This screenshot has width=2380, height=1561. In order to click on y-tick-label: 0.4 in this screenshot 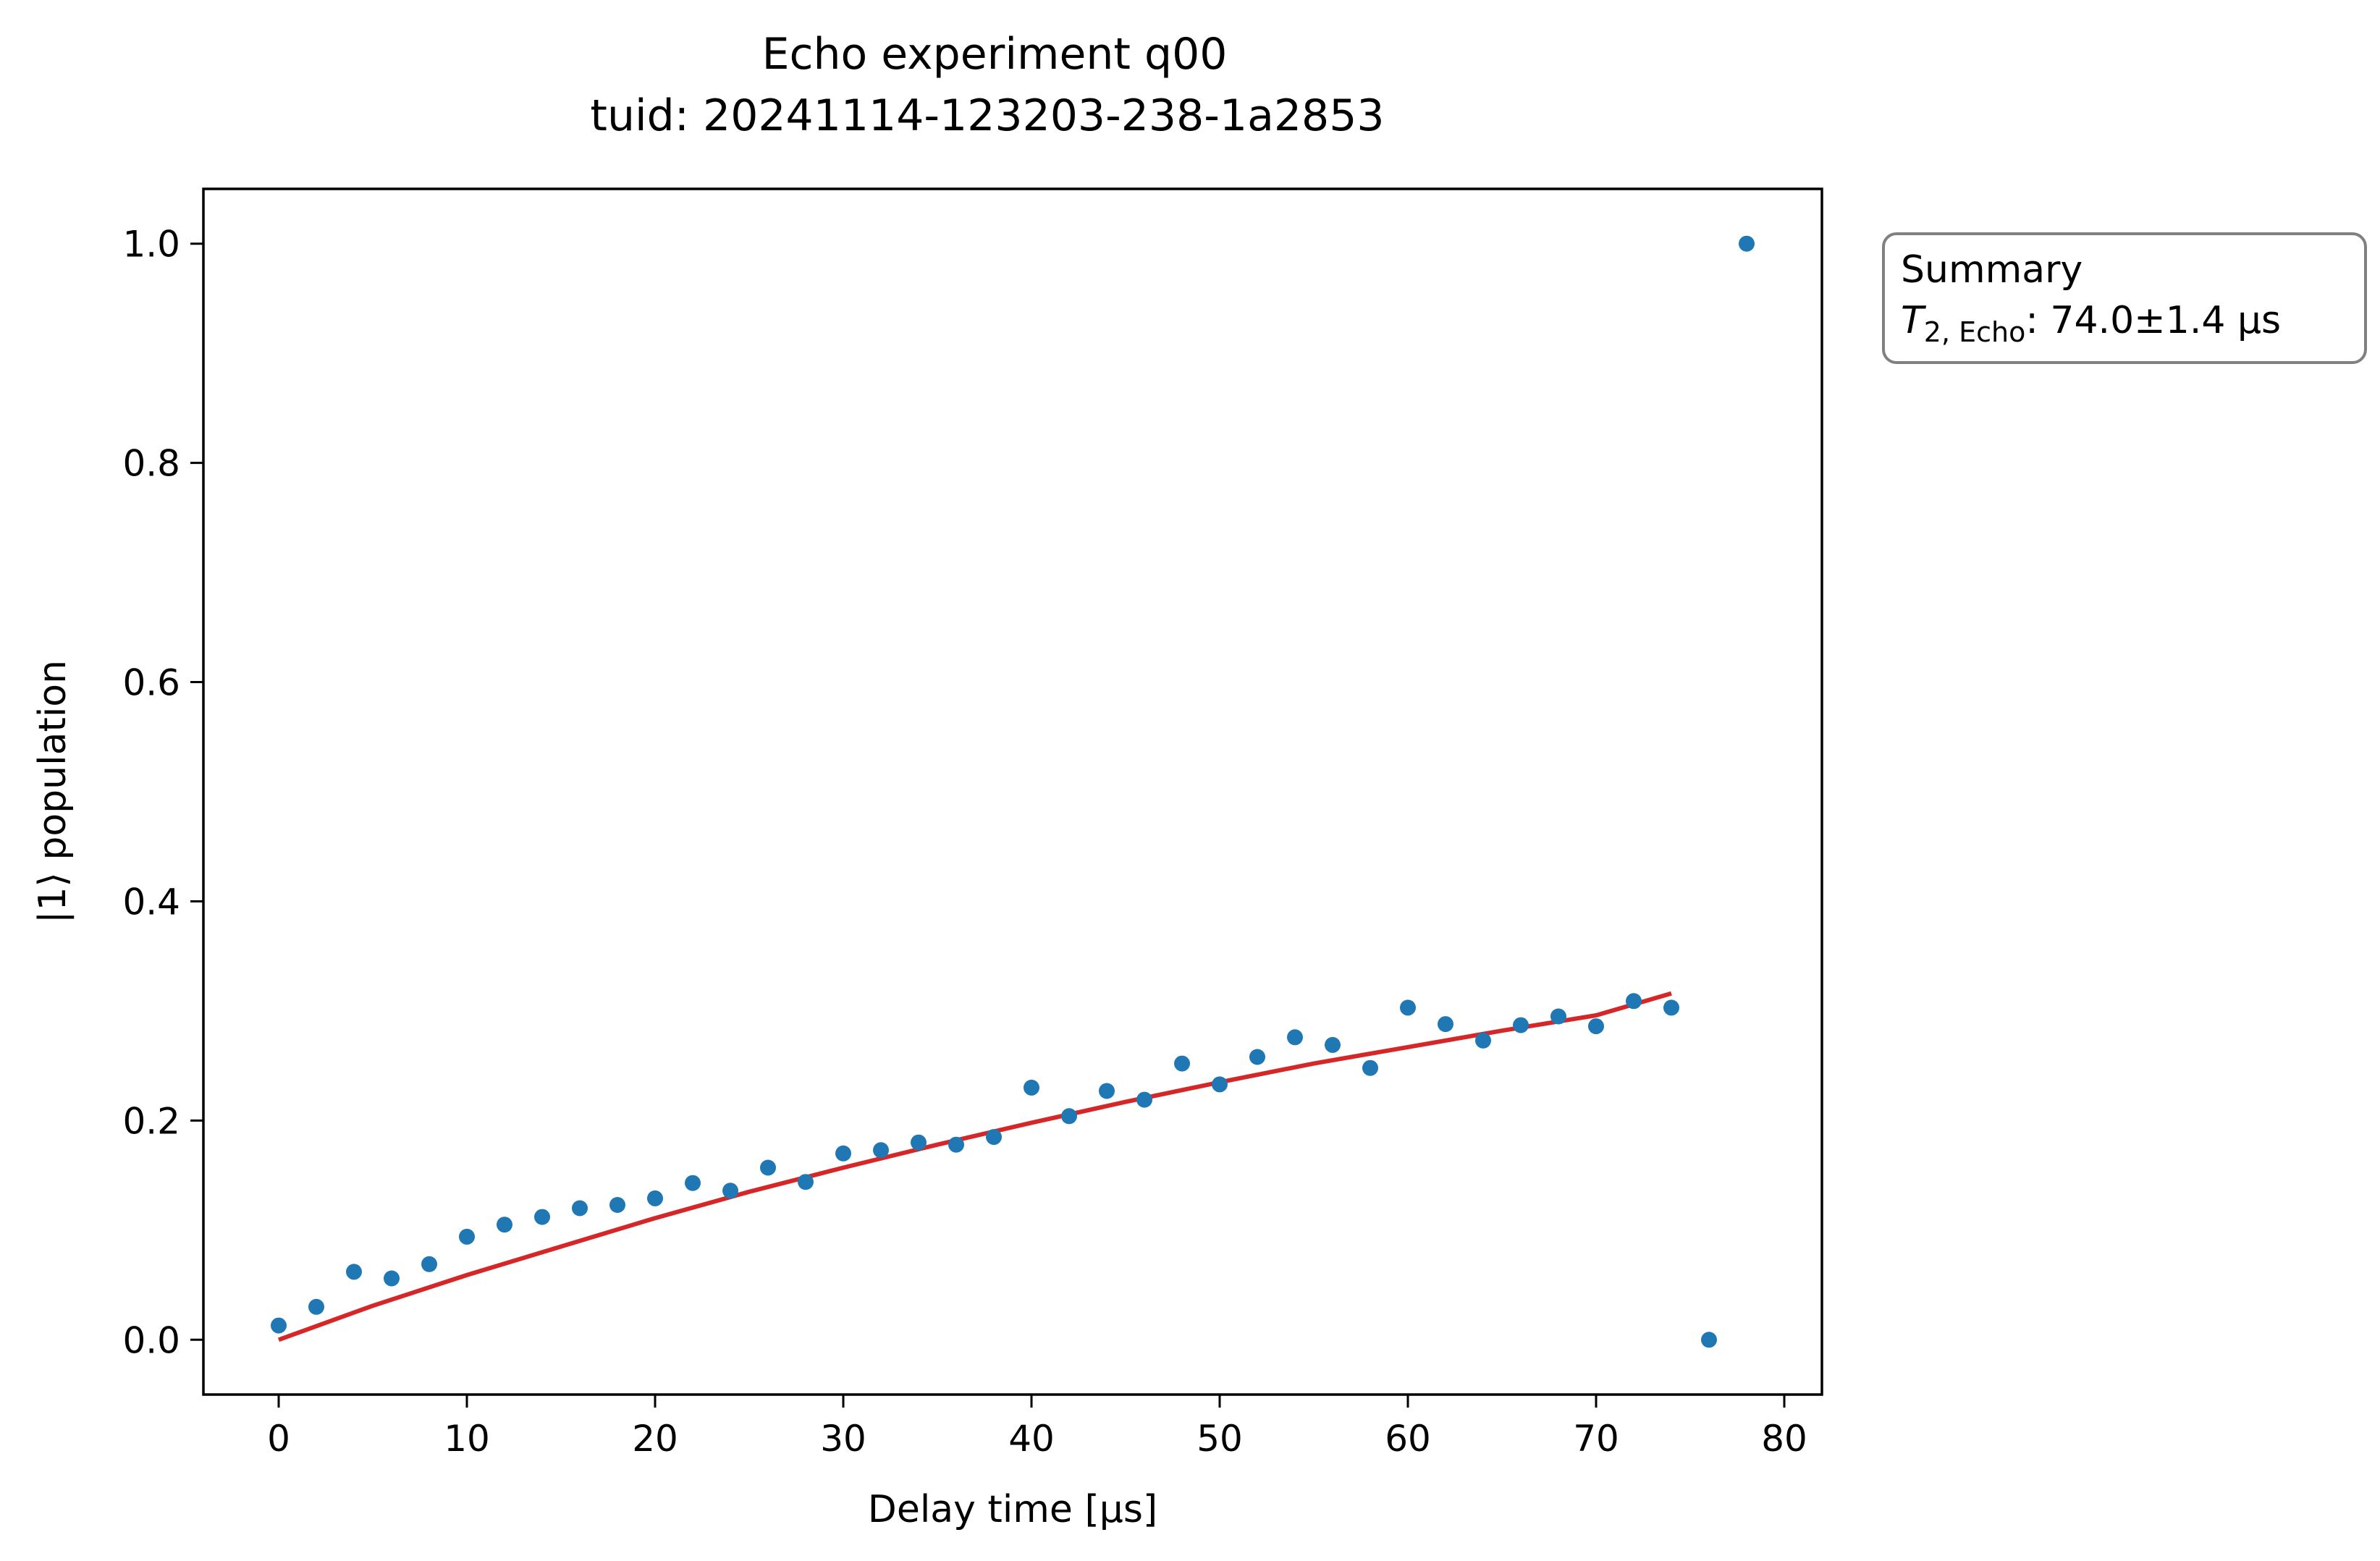, I will do `click(151, 902)`.